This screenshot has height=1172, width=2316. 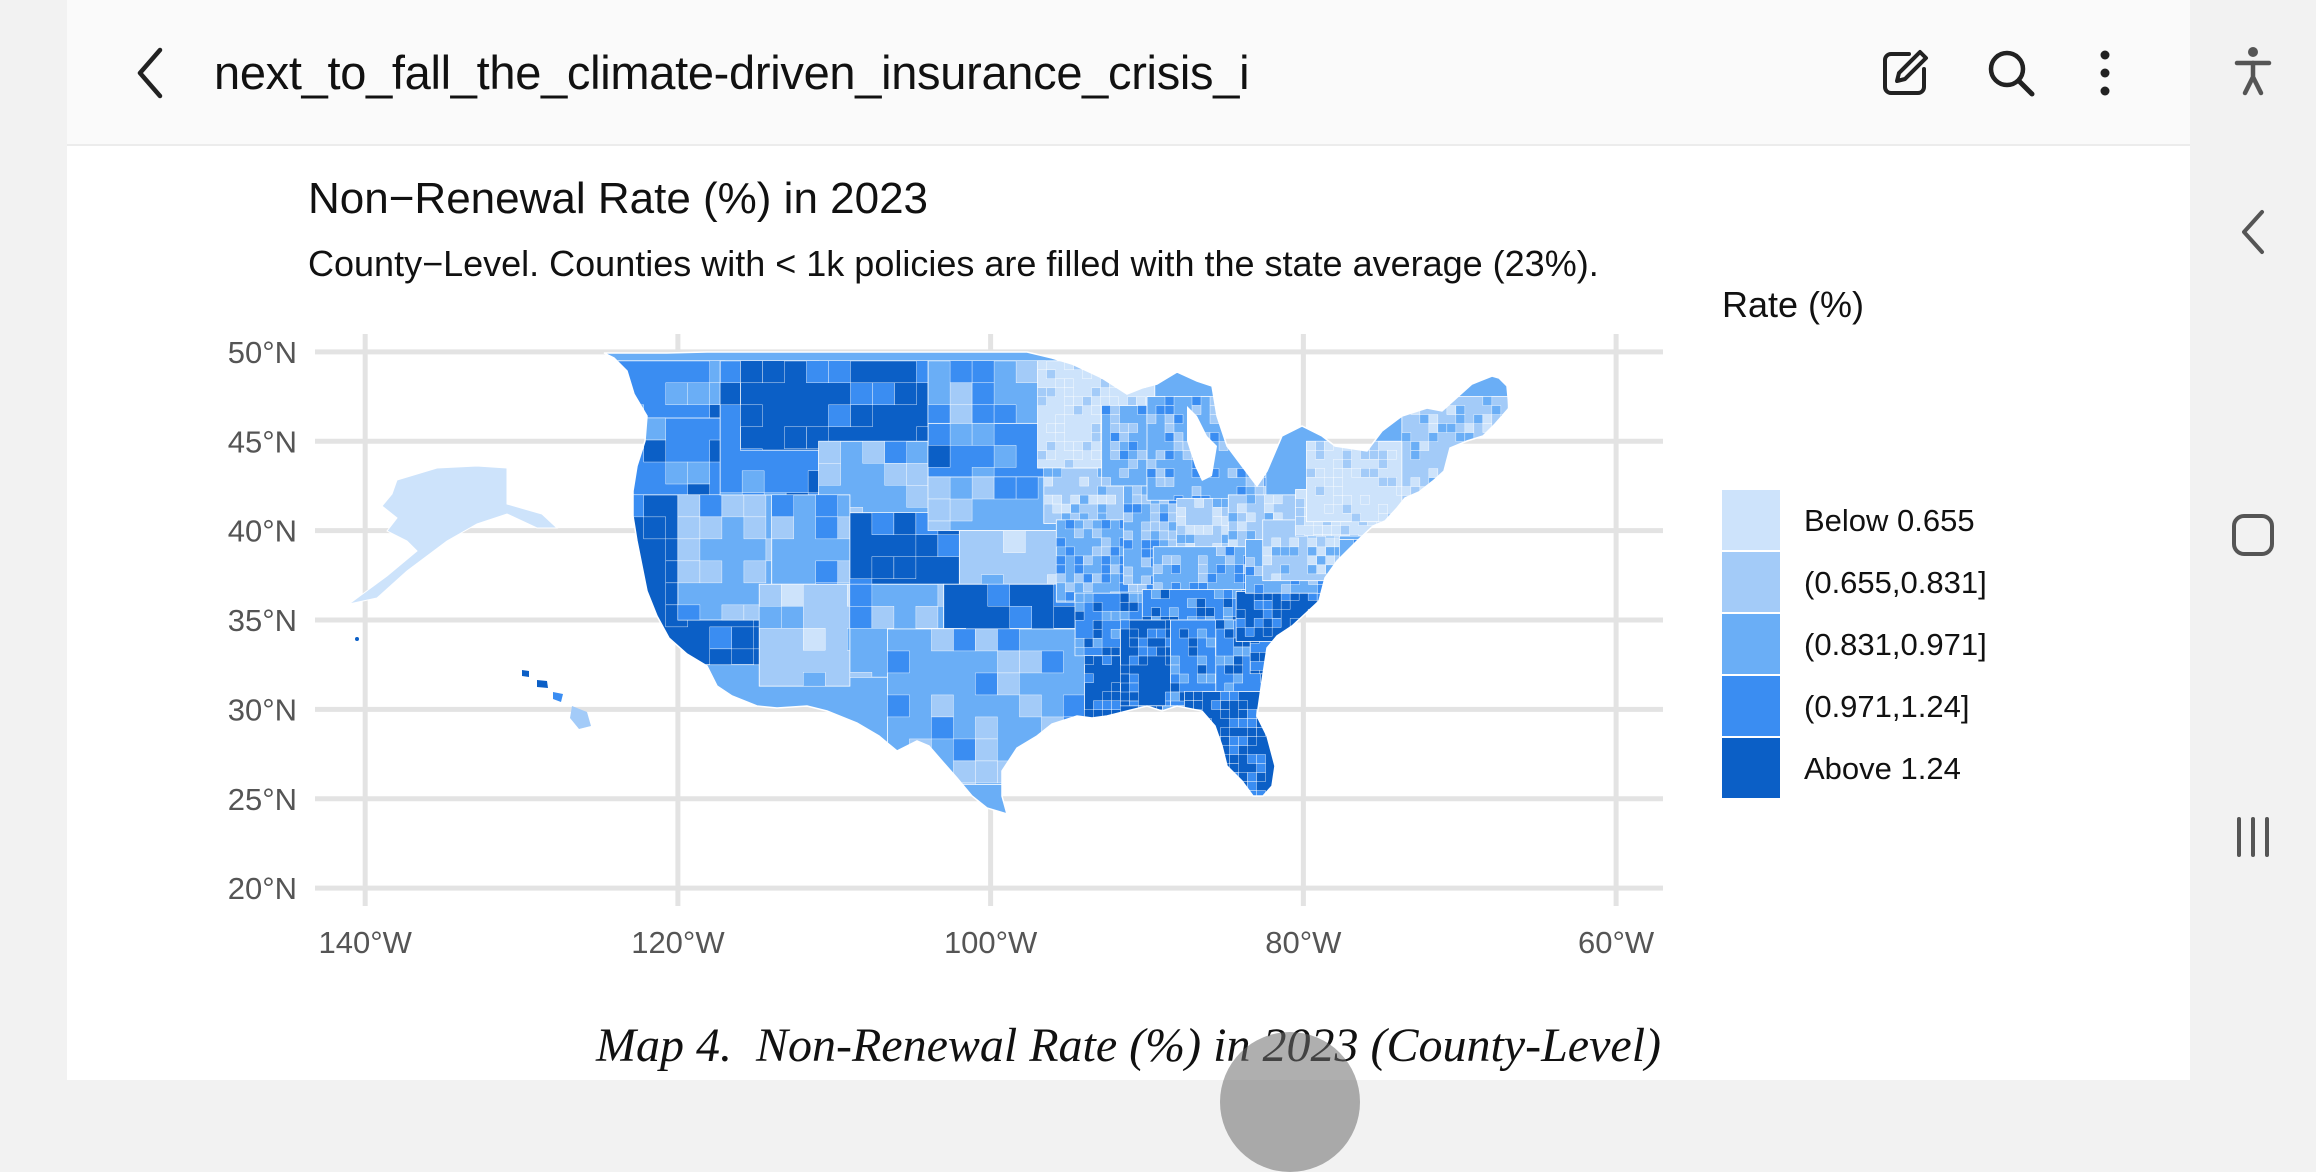 What do you see at coordinates (2011, 73) in the screenshot?
I see `search-button` at bounding box center [2011, 73].